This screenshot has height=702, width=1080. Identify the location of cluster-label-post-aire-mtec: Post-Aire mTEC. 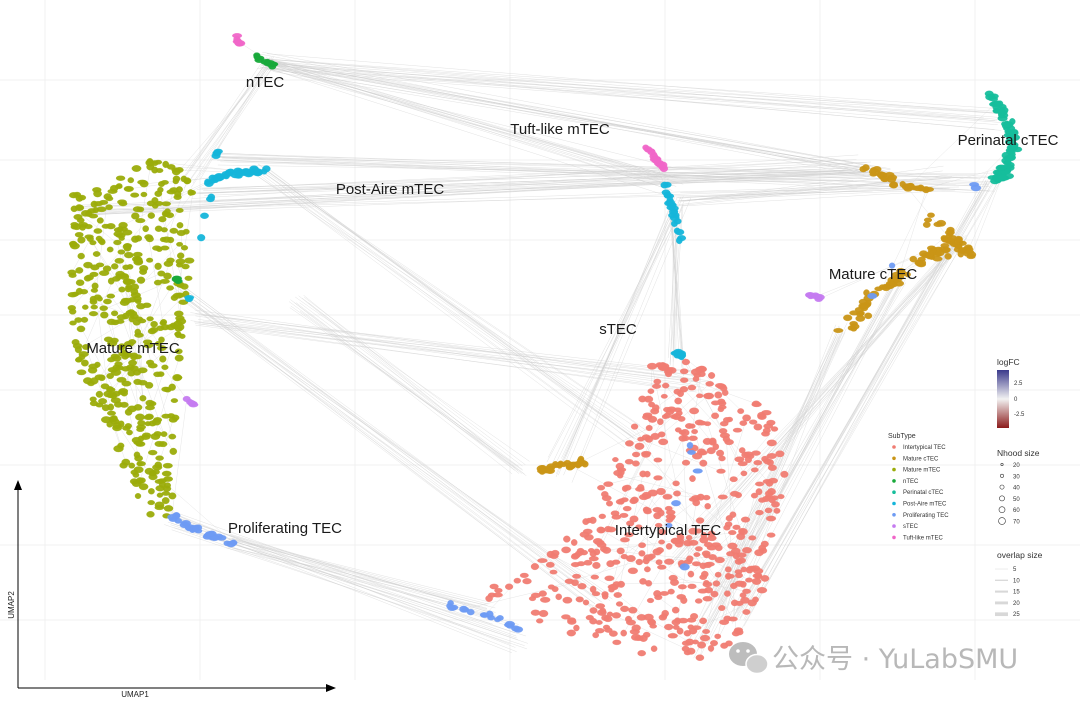
(390, 189).